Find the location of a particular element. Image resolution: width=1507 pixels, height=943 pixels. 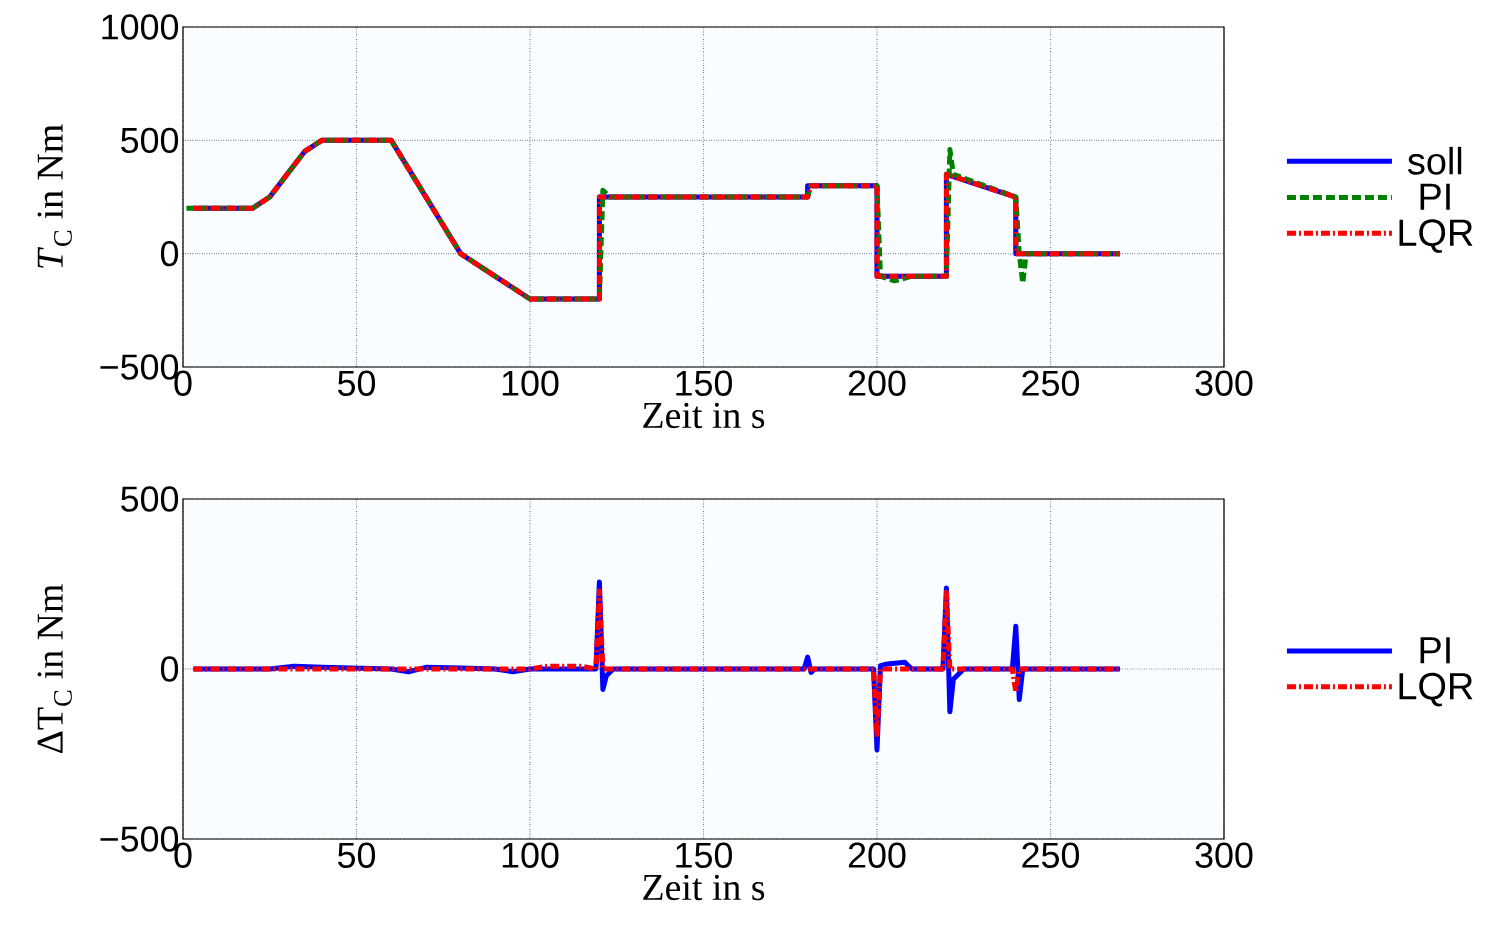

y-axis-title: ΔT$_{C}$ in Nm is located at coordinates (54, 668).